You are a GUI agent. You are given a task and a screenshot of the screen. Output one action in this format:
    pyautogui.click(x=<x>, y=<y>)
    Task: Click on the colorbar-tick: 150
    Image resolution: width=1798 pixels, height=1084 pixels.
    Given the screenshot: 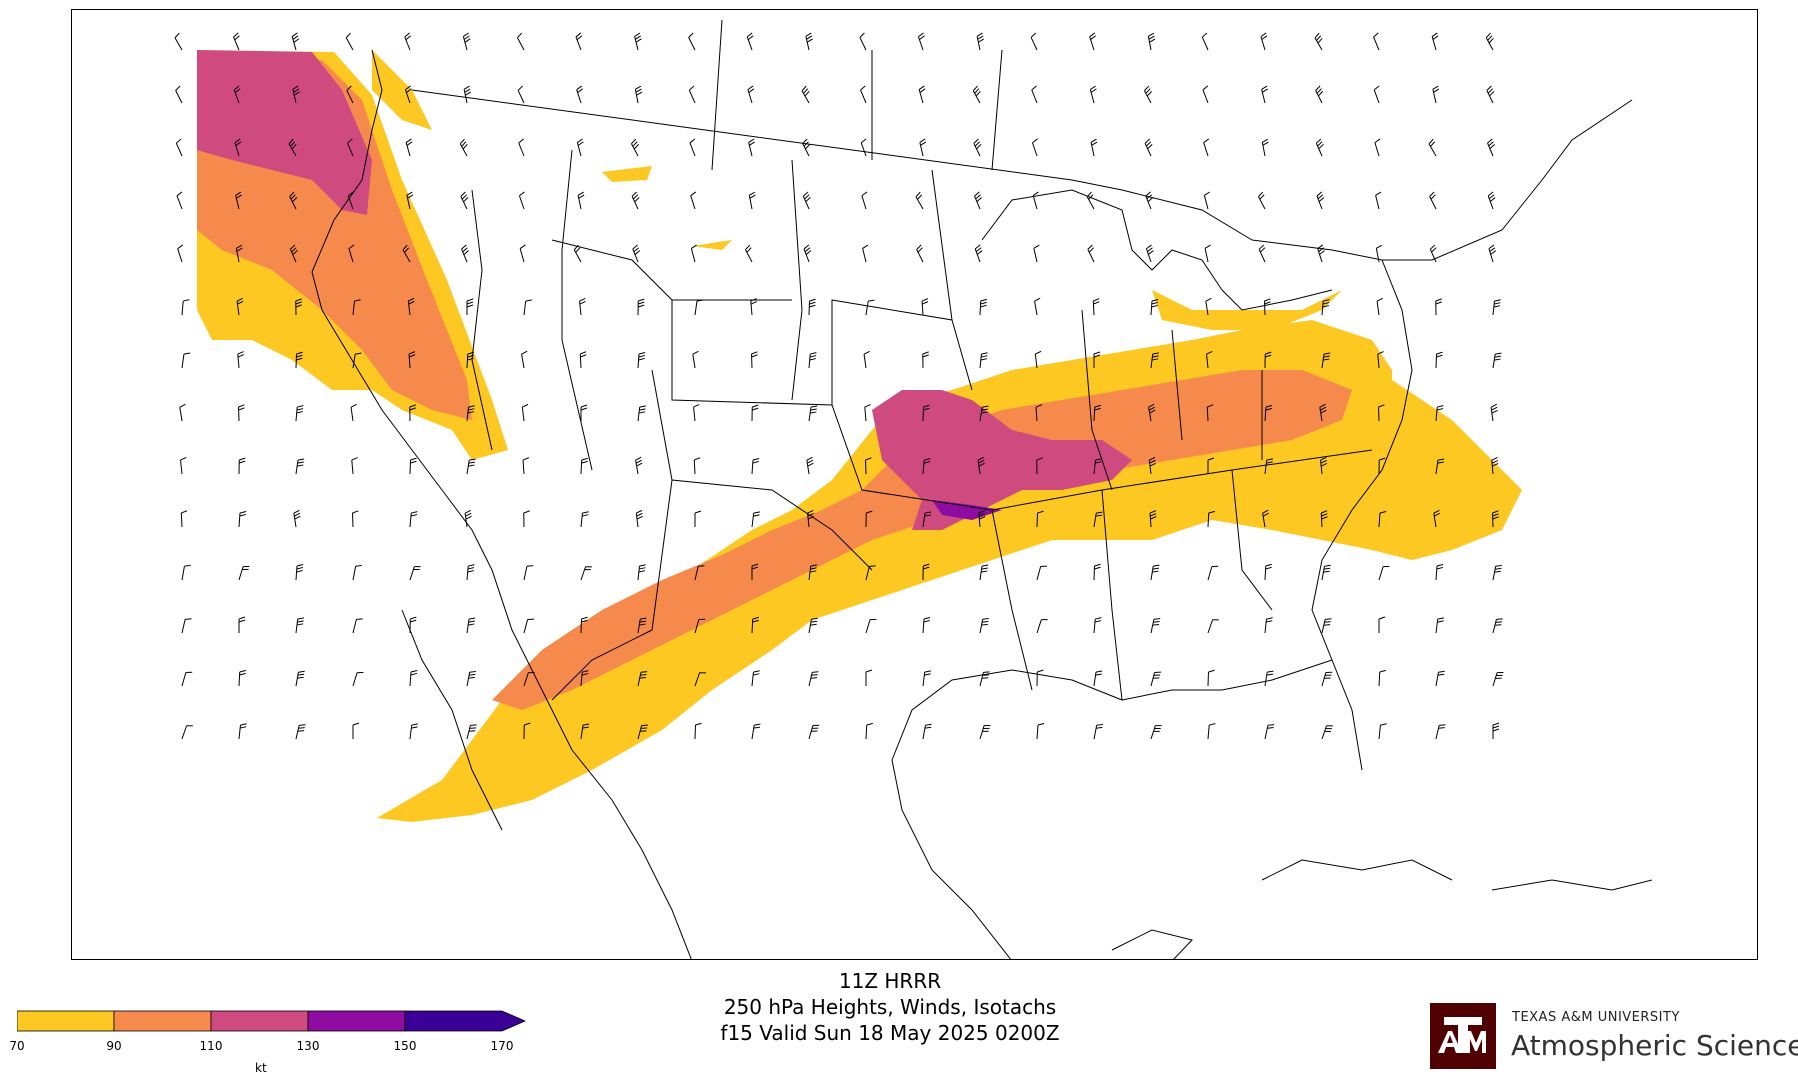 What is the action you would take?
    pyautogui.click(x=405, y=1046)
    